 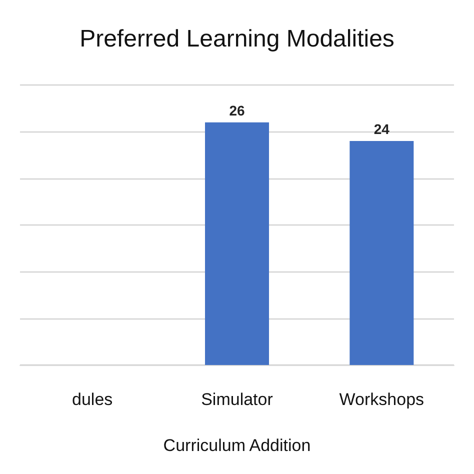 I want to click on chart-title: Preferred Learning Modalities, so click(x=237, y=39).